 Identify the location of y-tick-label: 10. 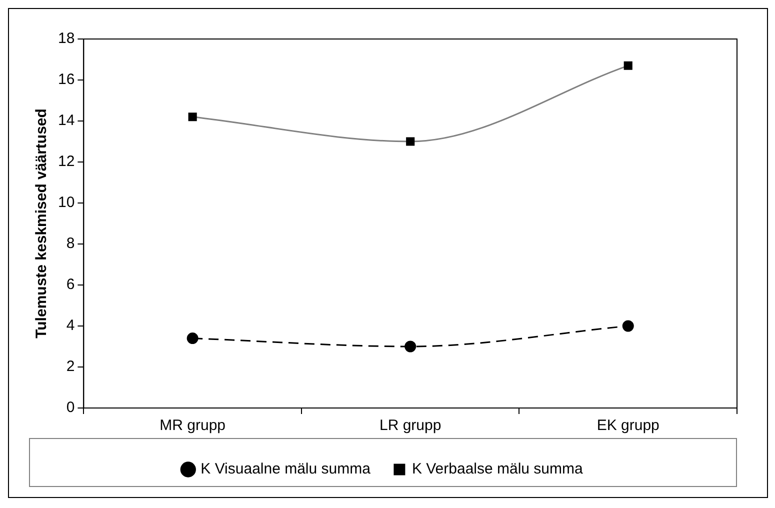
(66, 203).